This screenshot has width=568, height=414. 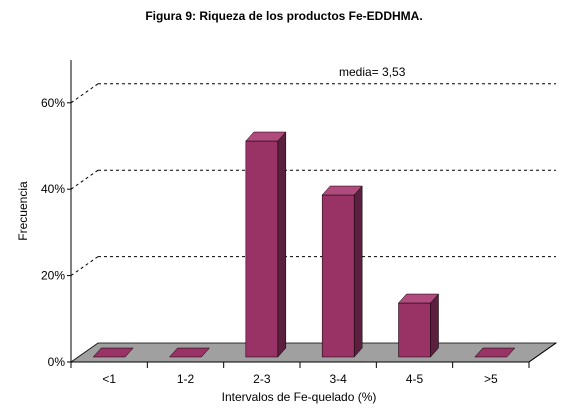 I want to click on x-tick-label: >5, so click(x=491, y=379).